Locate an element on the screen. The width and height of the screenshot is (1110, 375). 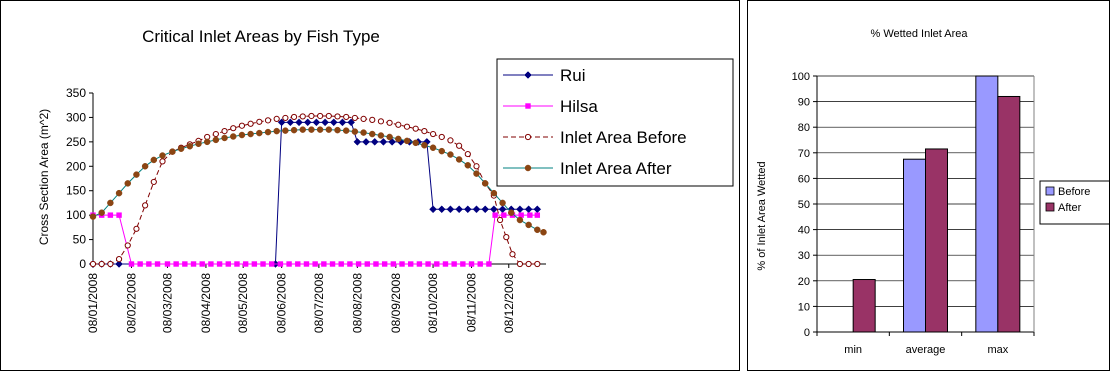
legend-label: Inlet Area After is located at coordinates (616, 168).